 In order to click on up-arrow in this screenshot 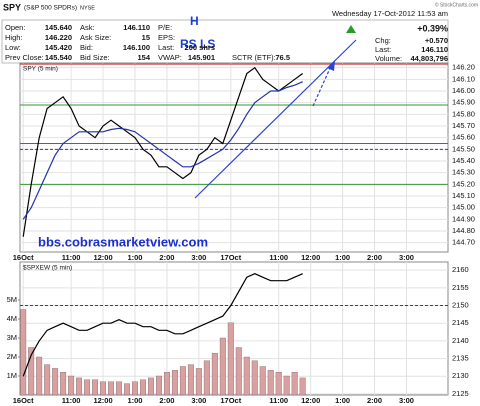, I will do `click(351, 29)`.